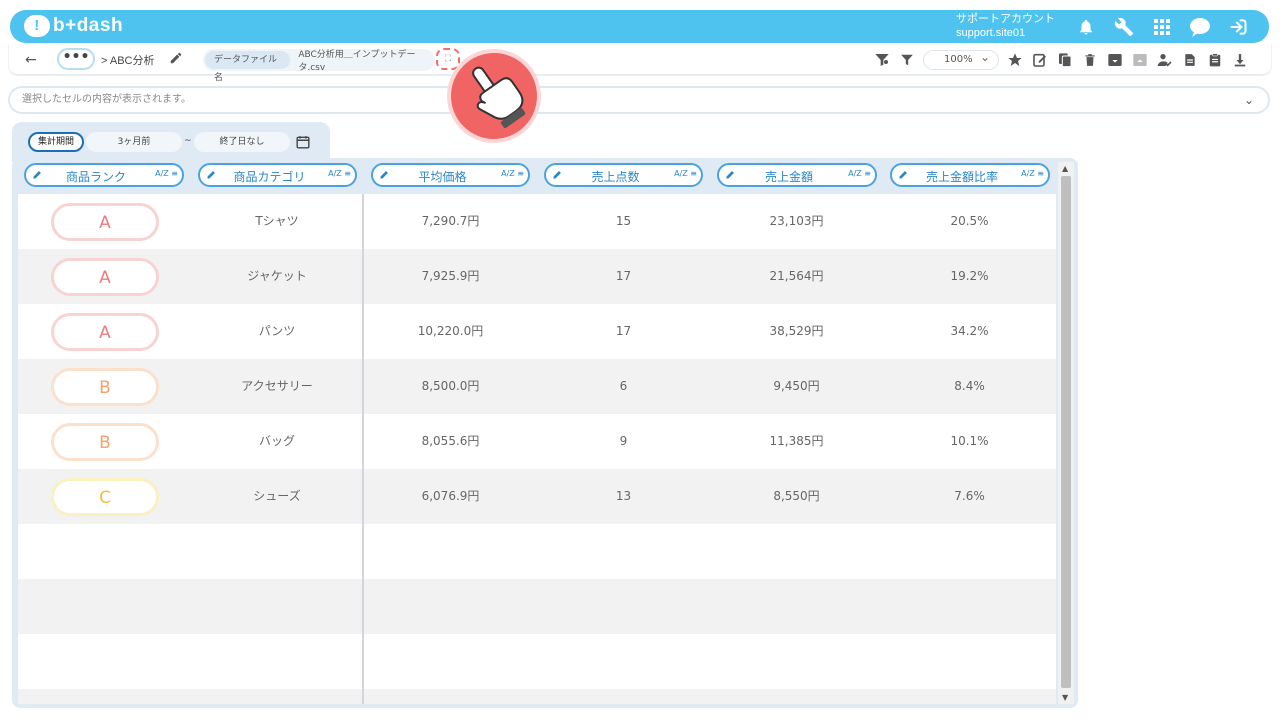 Image resolution: width=1280 pixels, height=720 pixels. What do you see at coordinates (1065, 697) in the screenshot?
I see `scroll-down-arrow-icon: ▼` at bounding box center [1065, 697].